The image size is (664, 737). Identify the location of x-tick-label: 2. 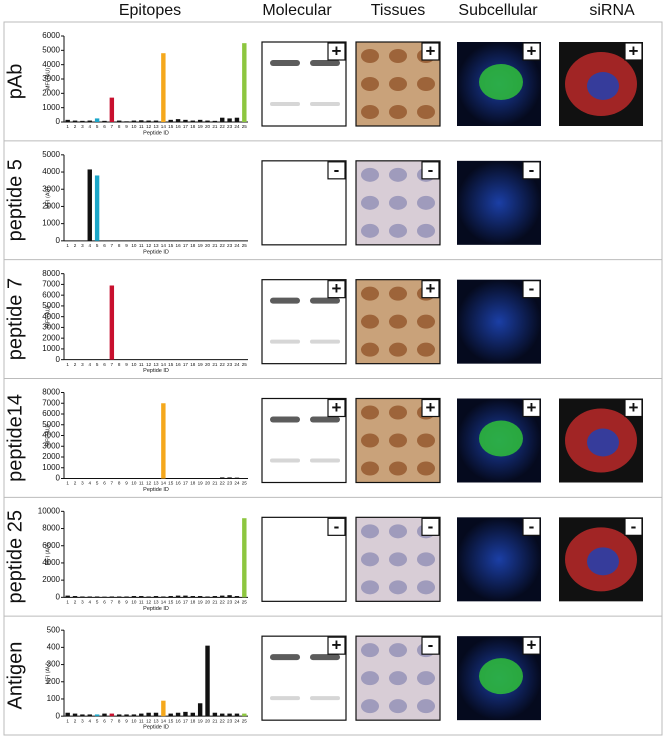
(75, 126).